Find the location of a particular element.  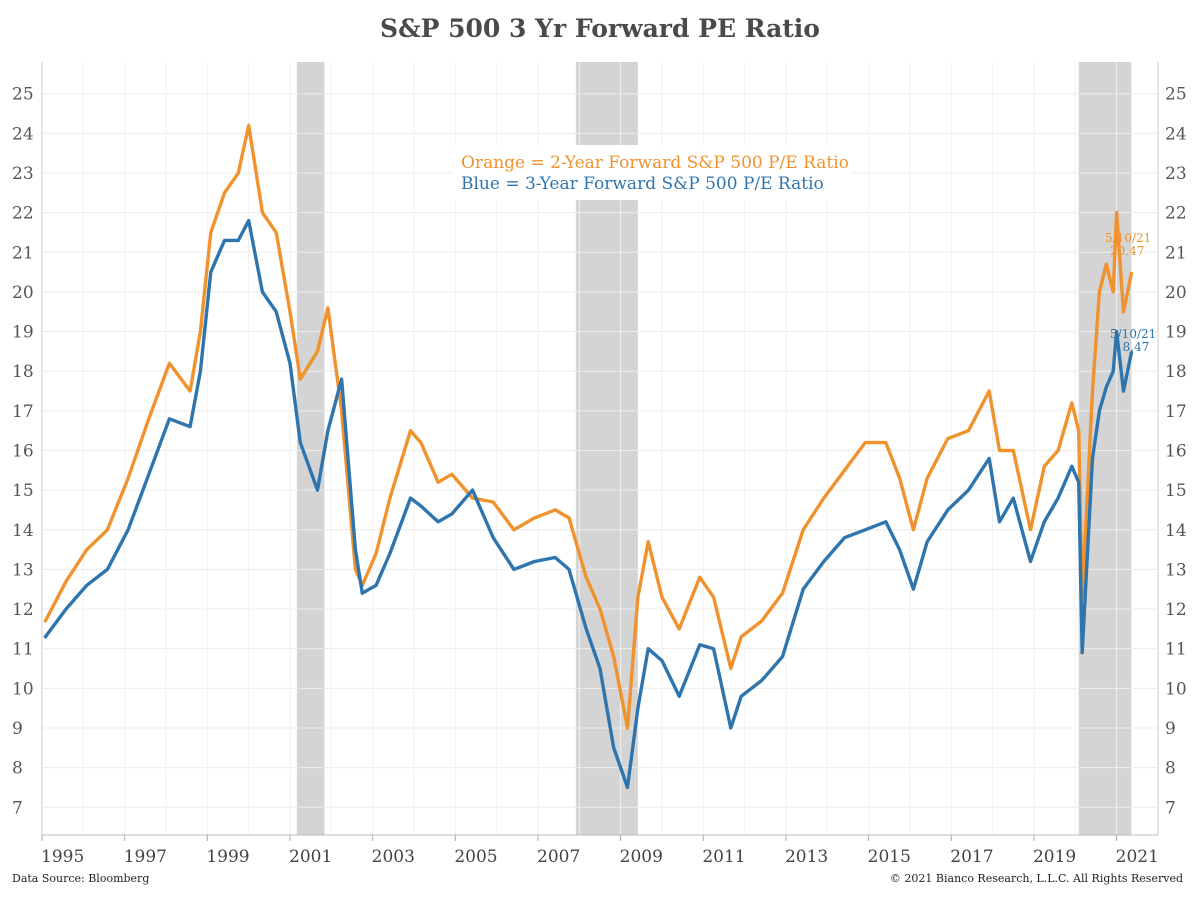

y-tick-label-right: 8 is located at coordinates (1170, 769).